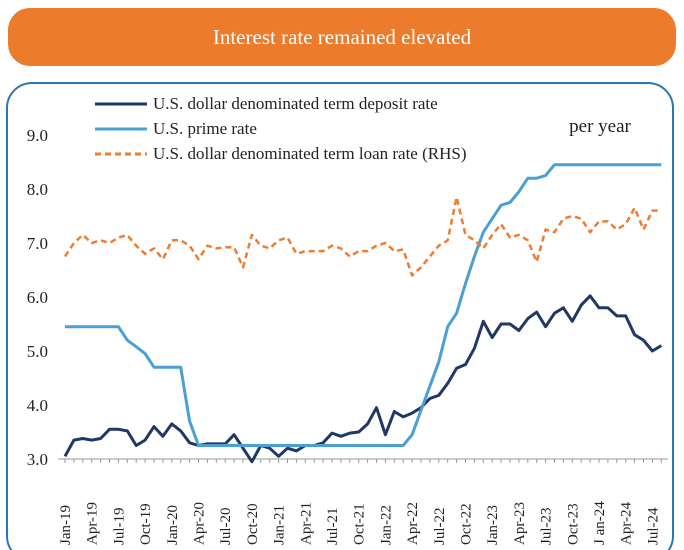  I want to click on x-tick-label: Apr-19, so click(93, 523).